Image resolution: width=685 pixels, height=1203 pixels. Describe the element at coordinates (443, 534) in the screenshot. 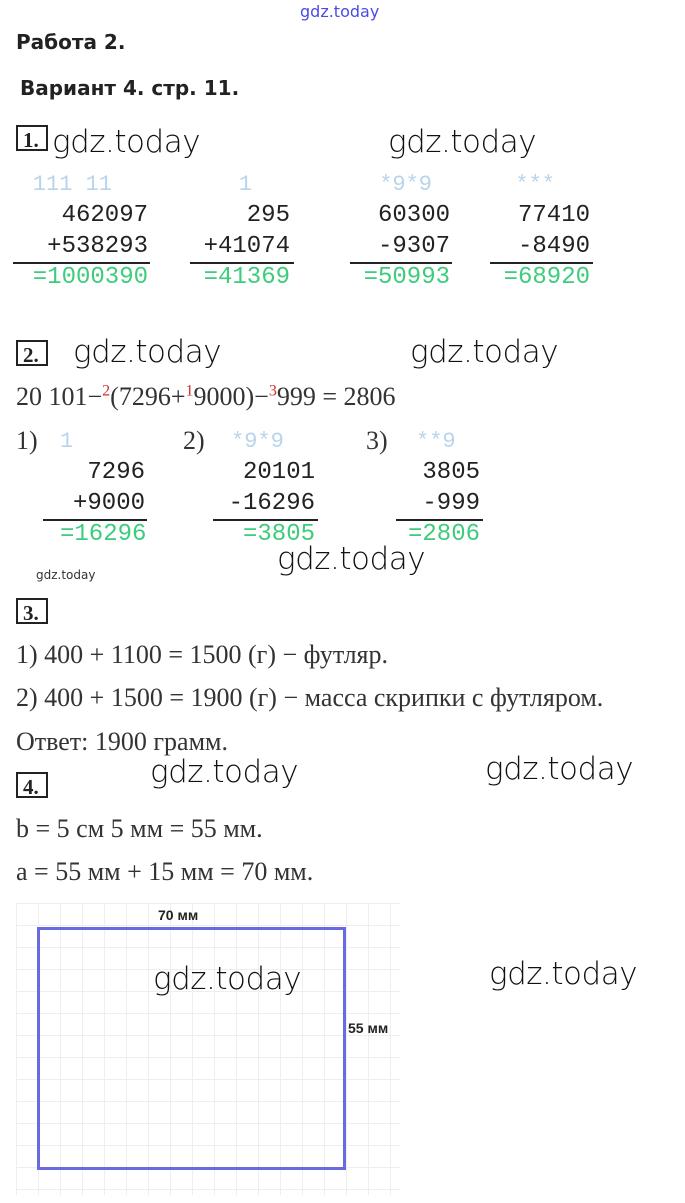

I see `result: =2806` at that location.